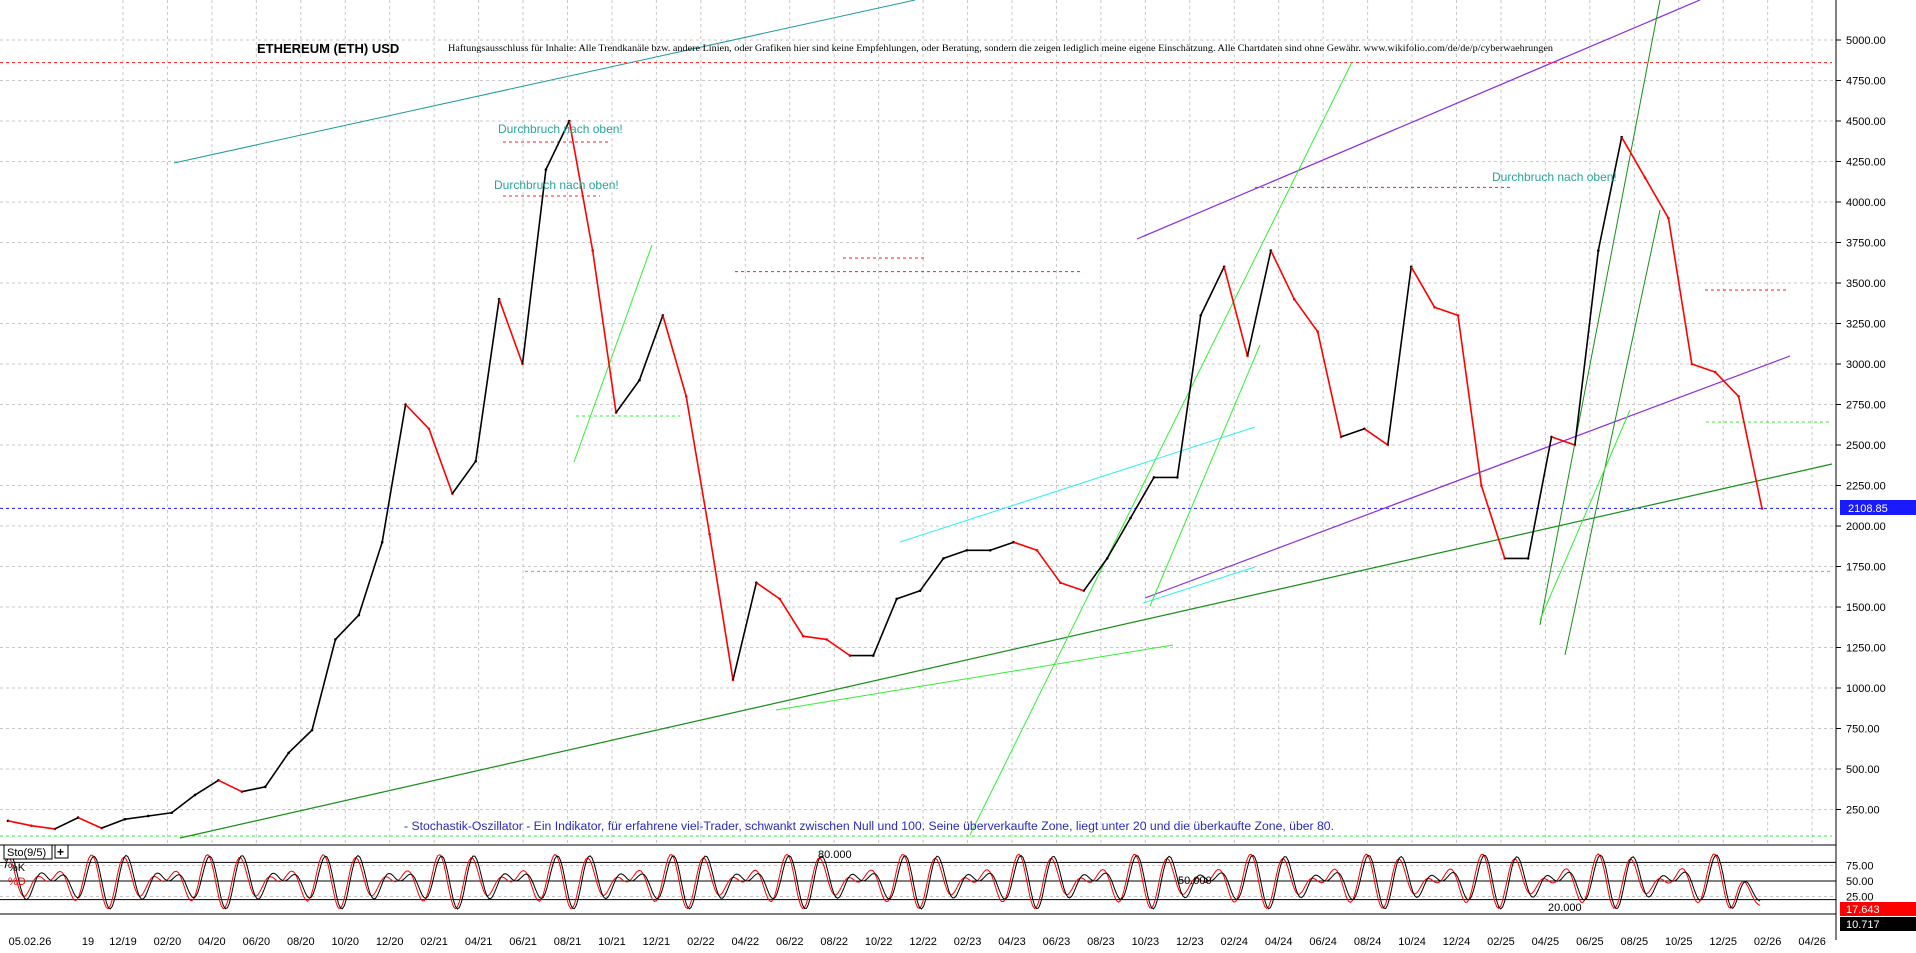 This screenshot has height=953, width=1916. Describe the element at coordinates (1057, 942) in the screenshot. I see `x-tick-label: 06/23` at that location.